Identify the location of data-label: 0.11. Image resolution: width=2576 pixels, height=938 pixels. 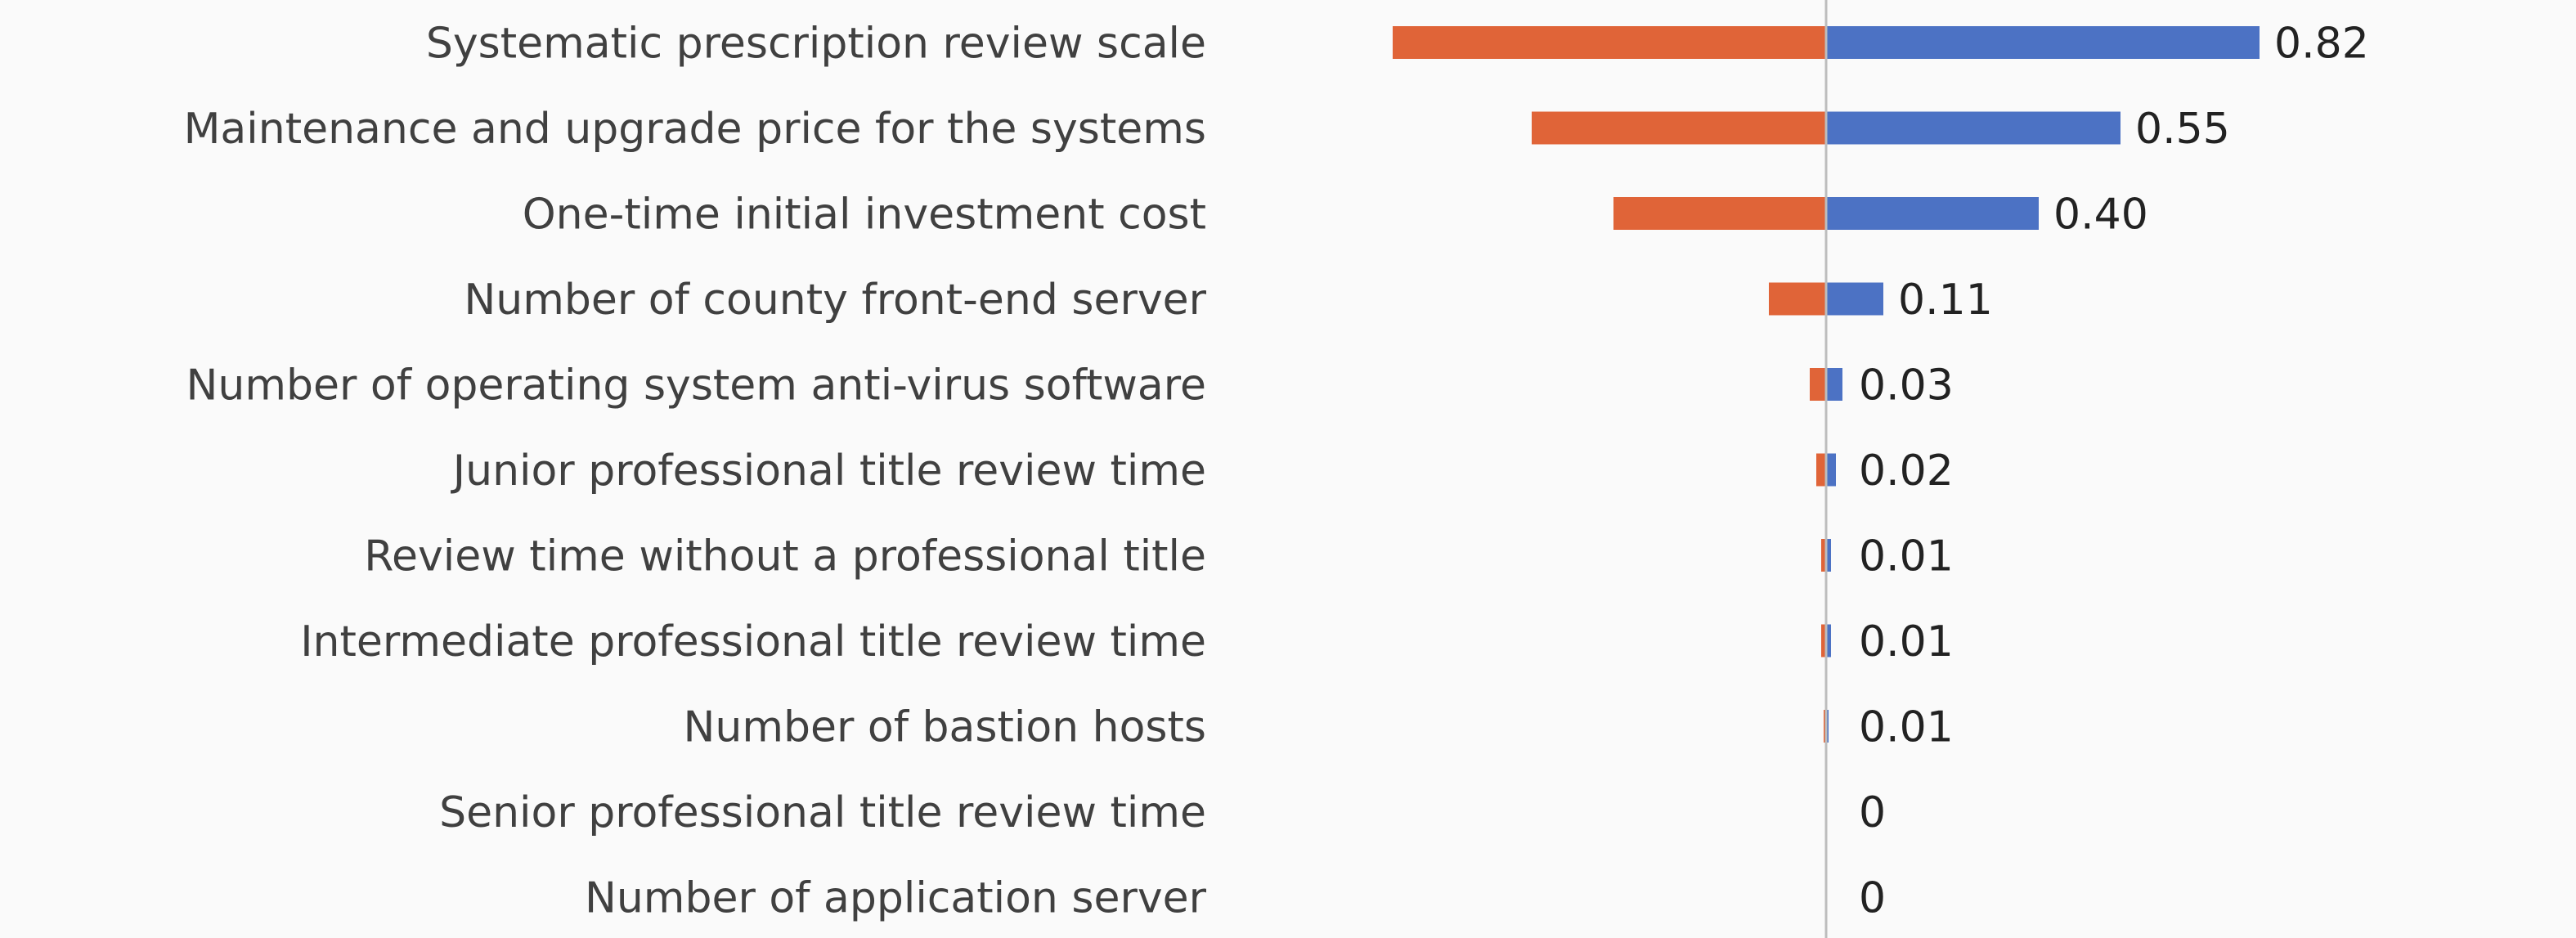
(1945, 300).